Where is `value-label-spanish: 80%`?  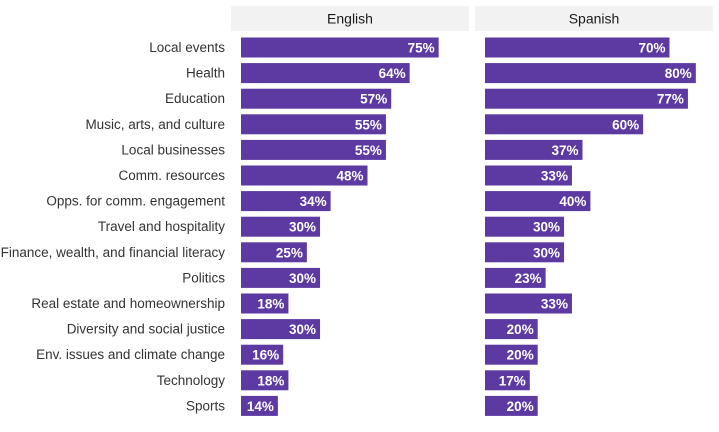 value-label-spanish: 80% is located at coordinates (678, 73).